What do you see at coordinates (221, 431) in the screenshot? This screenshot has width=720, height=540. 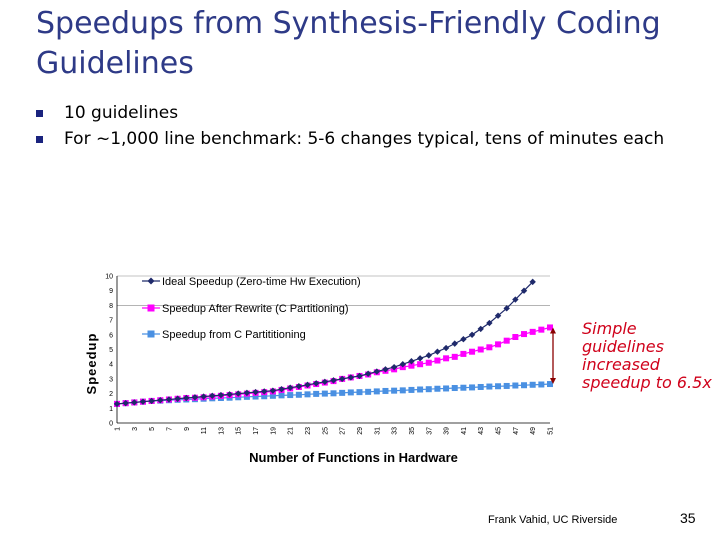 I see `x-tick-label: 13` at bounding box center [221, 431].